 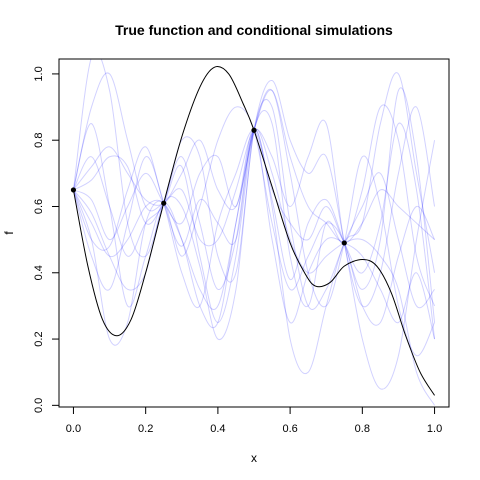 I want to click on x-tick-label: 0.4, so click(x=217, y=429).